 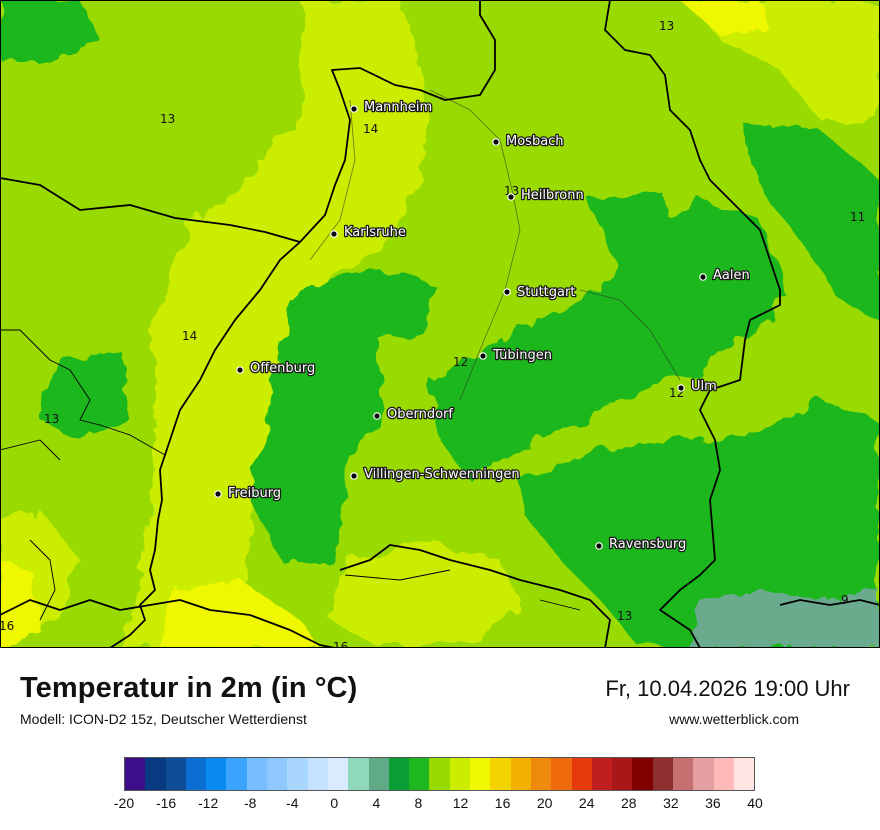 I want to click on city-label: Ravensburg, so click(x=647, y=544).